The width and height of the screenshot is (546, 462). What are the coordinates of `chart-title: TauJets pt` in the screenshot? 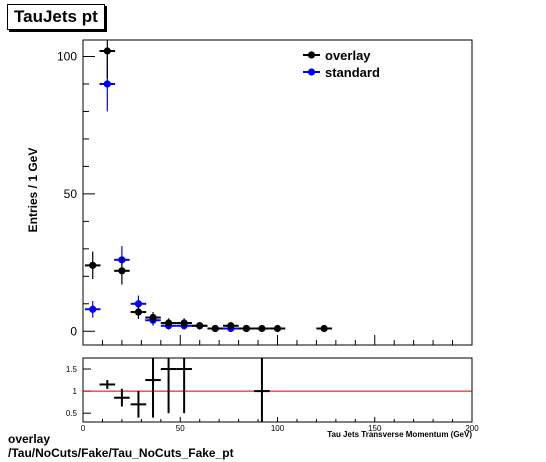 It's located at (56, 17).